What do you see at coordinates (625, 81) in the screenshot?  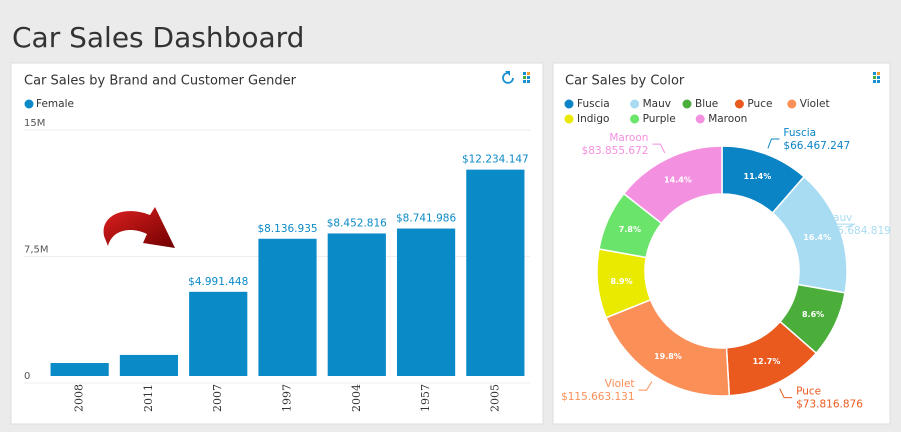 I see `chart-title: Car Sales by Color` at bounding box center [625, 81].